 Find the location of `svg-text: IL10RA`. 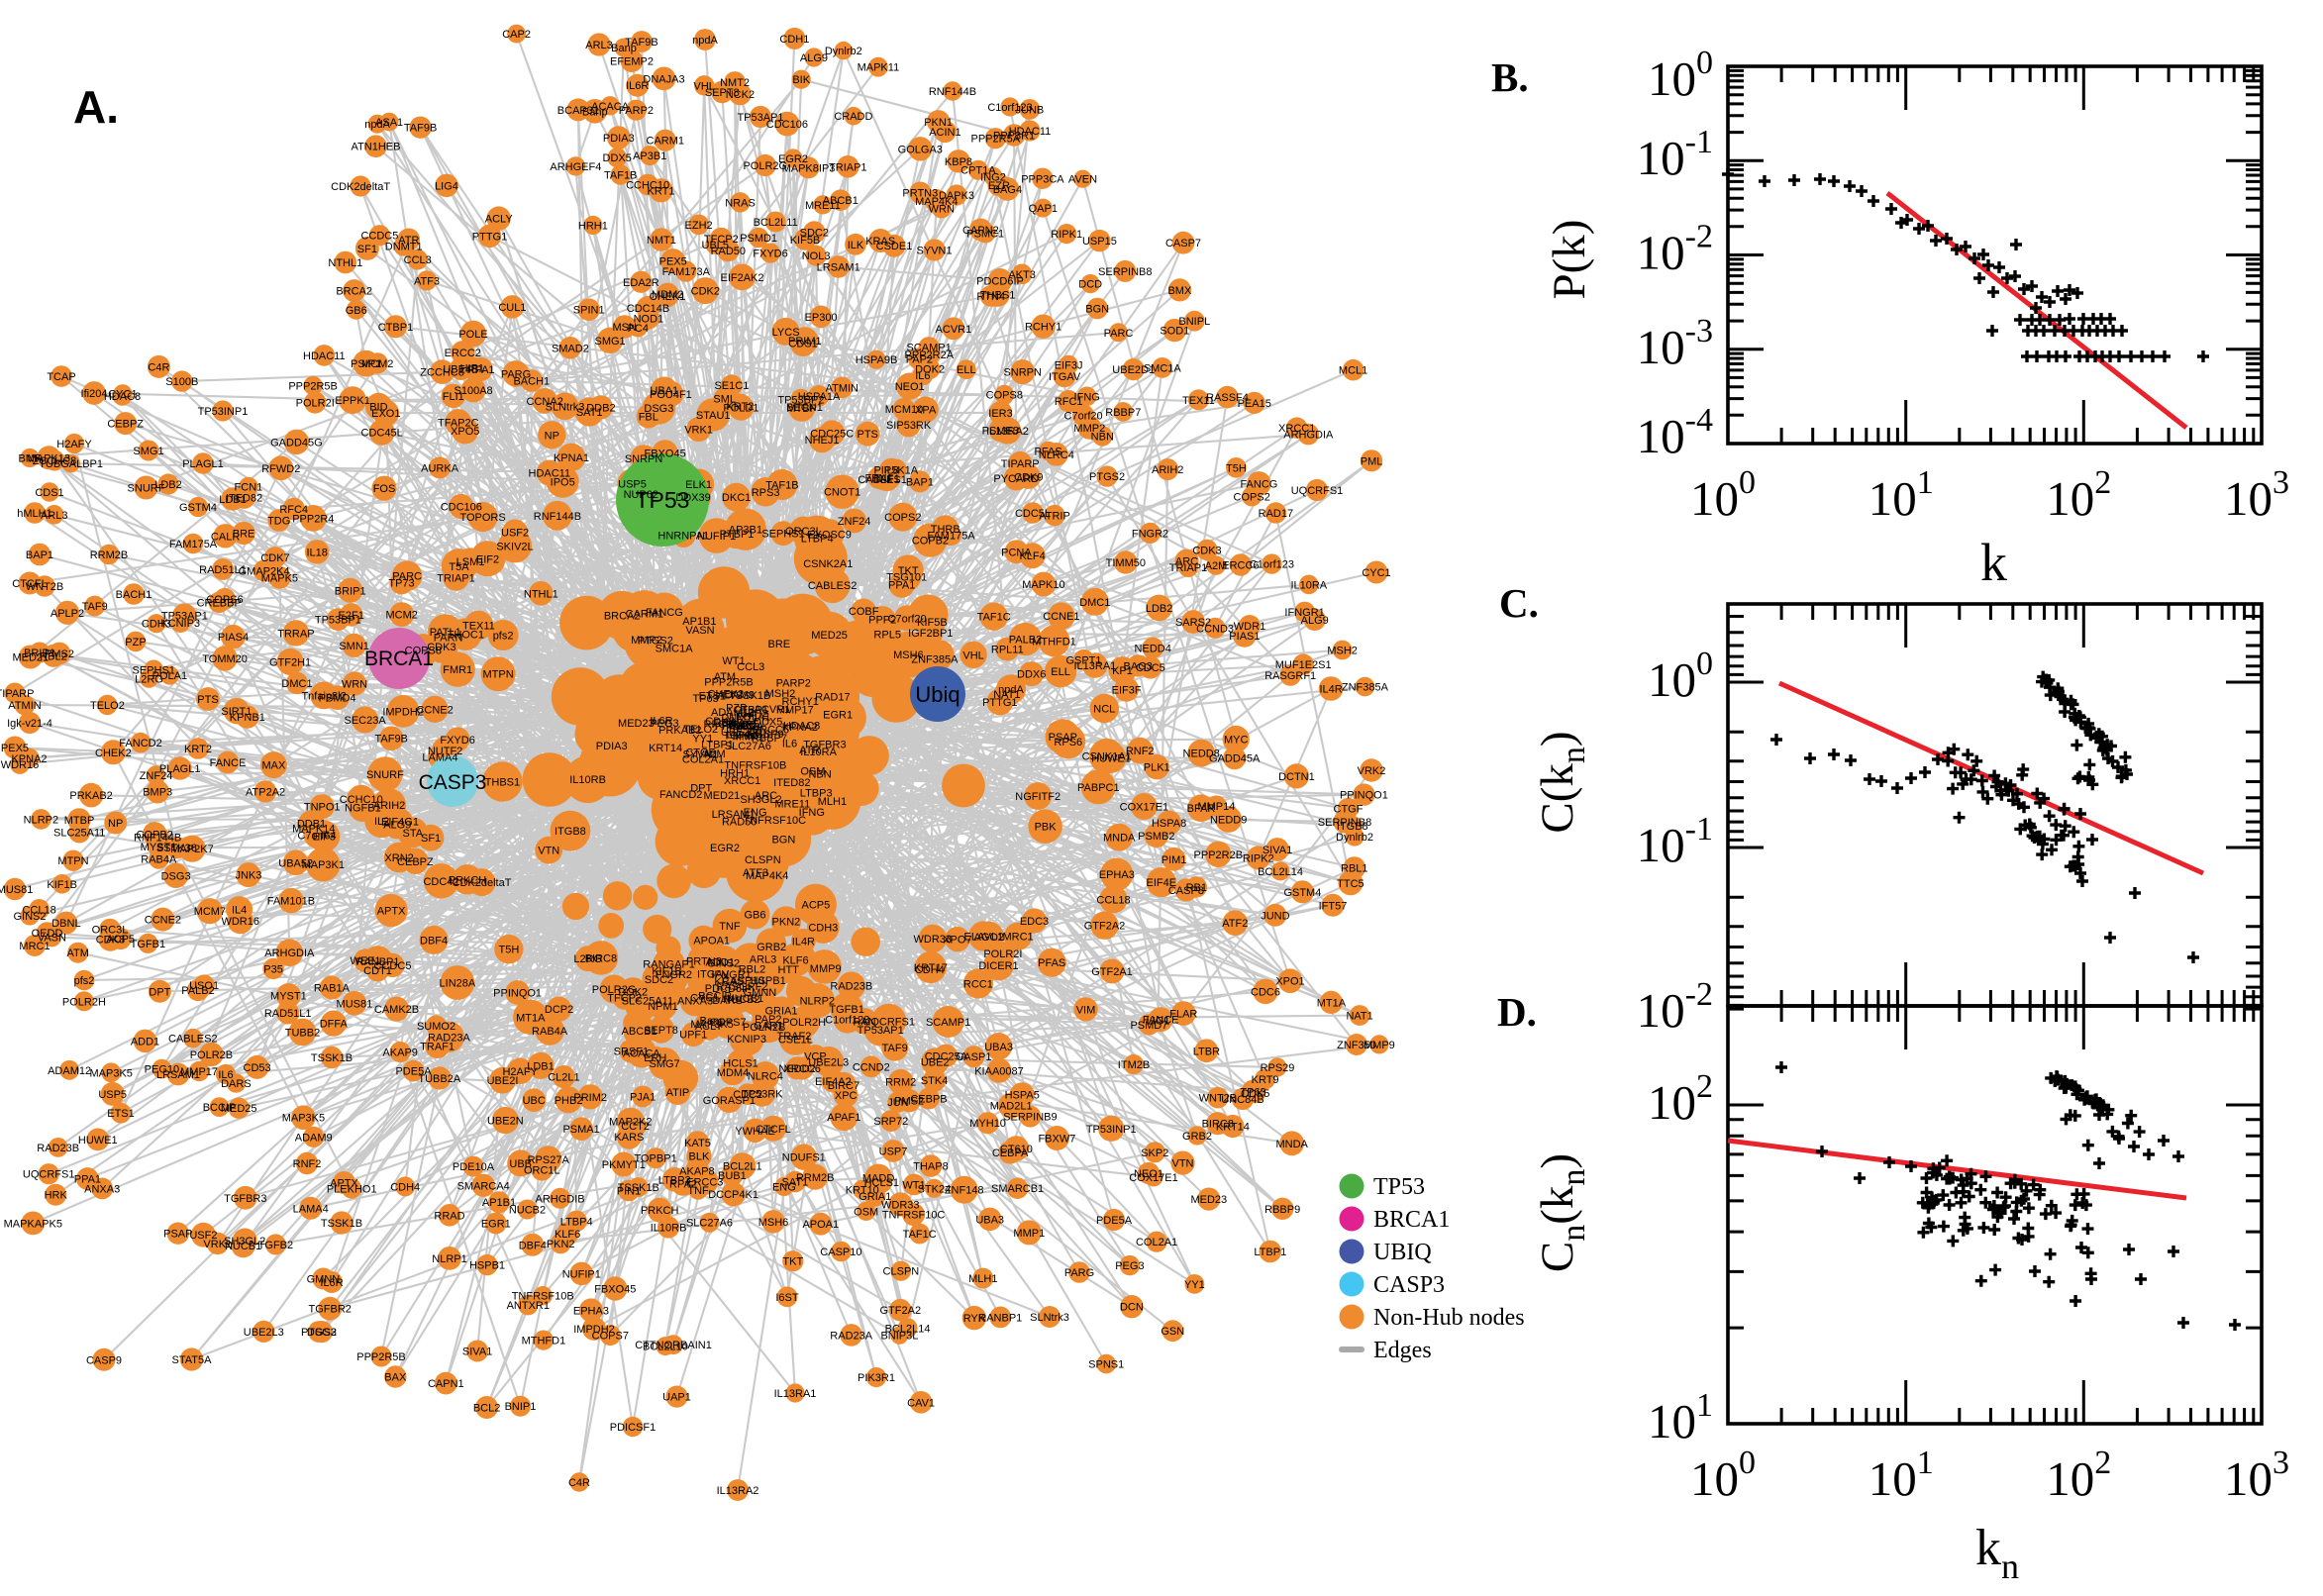

svg-text: IL10RA is located at coordinates (1309, 585).